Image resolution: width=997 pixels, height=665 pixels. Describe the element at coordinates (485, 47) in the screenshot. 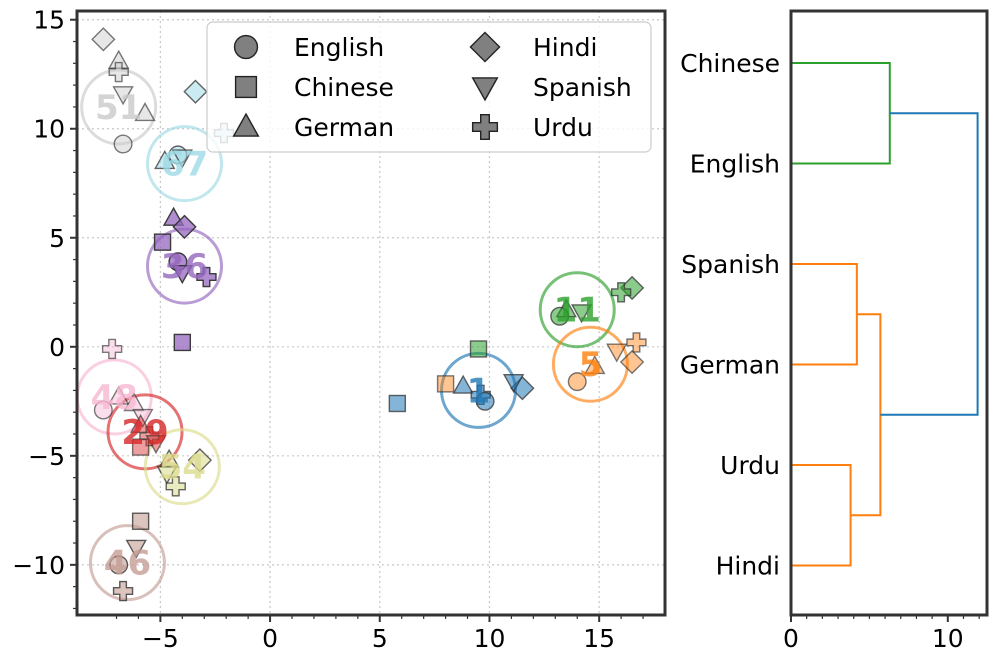

I see `legend-marker-diamond` at that location.